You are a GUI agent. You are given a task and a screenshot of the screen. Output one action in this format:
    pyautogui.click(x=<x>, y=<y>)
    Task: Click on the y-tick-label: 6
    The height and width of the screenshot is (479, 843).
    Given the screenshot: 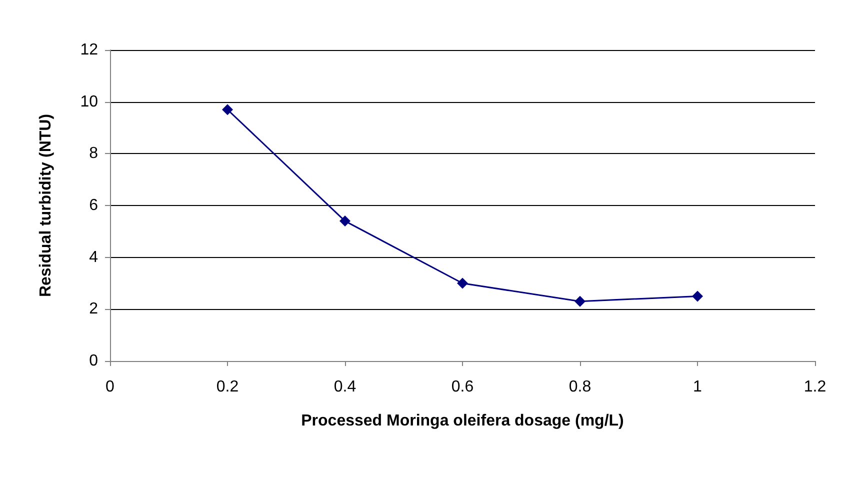 What is the action you would take?
    pyautogui.click(x=93, y=205)
    